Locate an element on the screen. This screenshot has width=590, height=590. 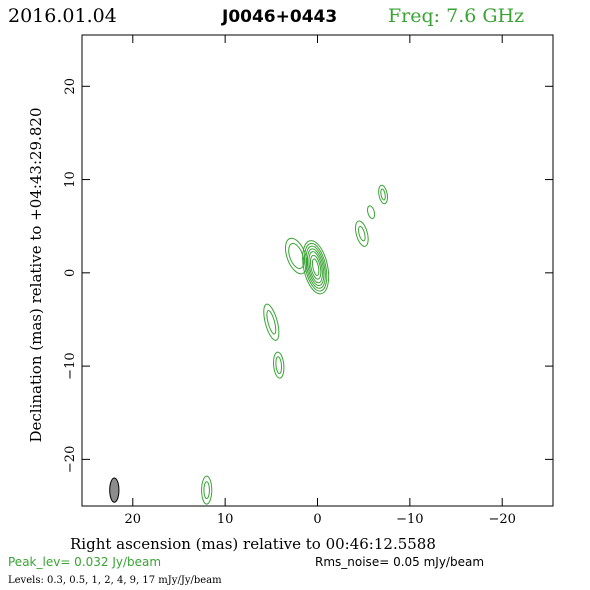
y-tick-label: 20 is located at coordinates (70, 86).